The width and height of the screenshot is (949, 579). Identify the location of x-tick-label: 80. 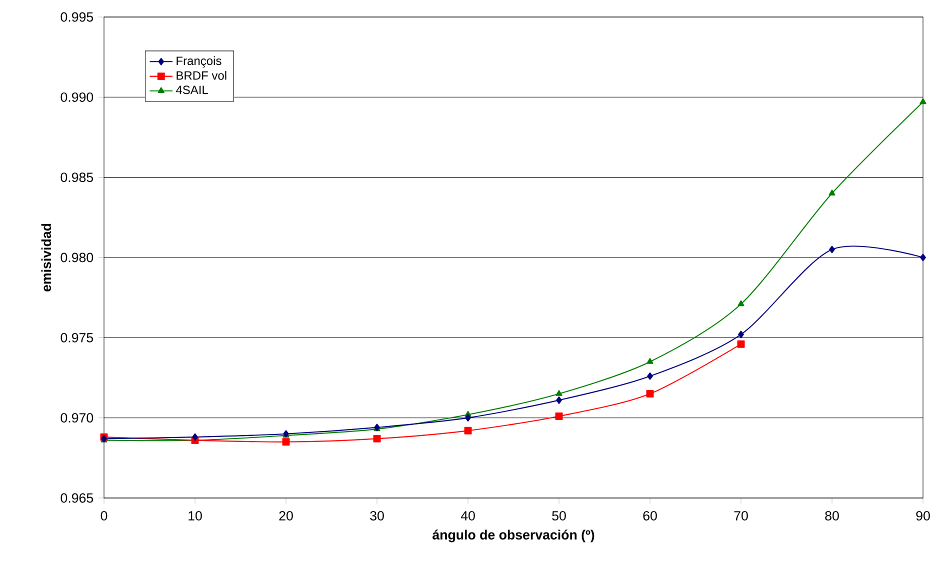
(832, 516).